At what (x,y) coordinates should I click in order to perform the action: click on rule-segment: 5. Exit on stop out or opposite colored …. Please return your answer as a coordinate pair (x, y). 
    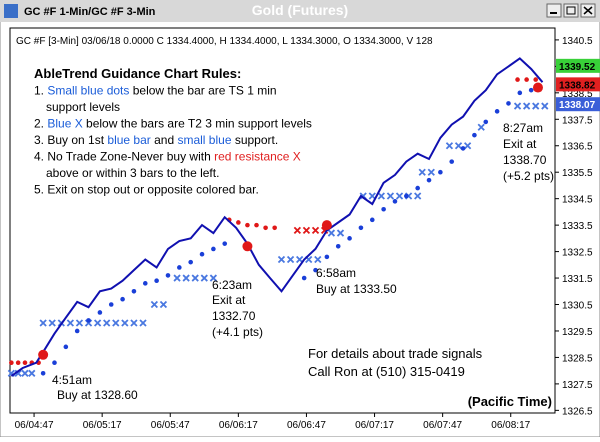
    Looking at the image, I should click on (146, 190).